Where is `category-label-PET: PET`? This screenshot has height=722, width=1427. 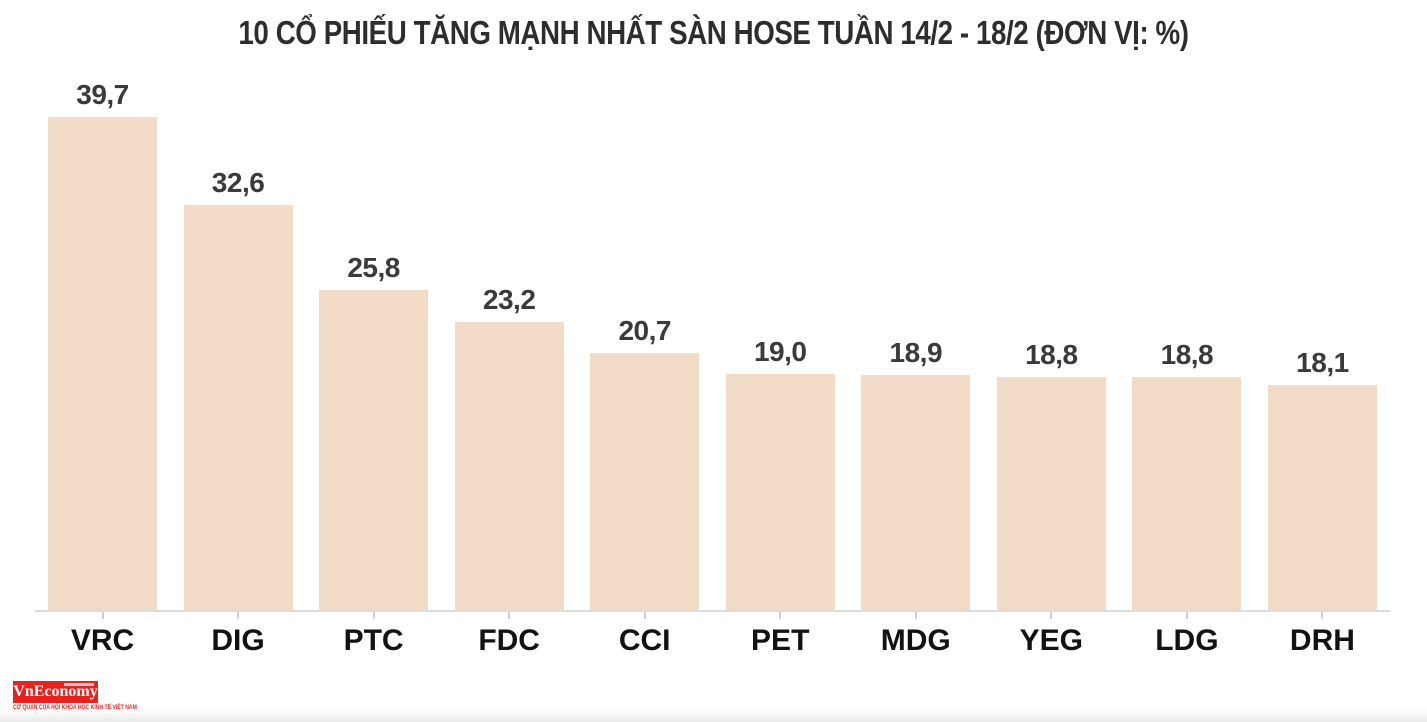 category-label-PET: PET is located at coordinates (780, 640).